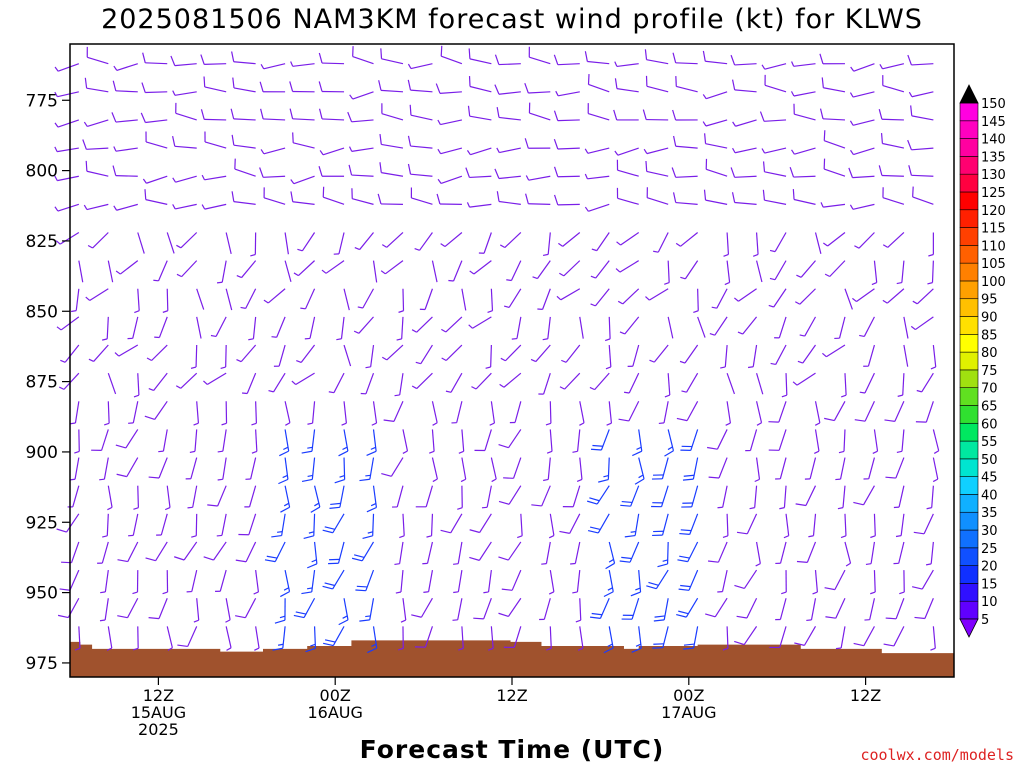 This screenshot has height=768, width=1024. I want to click on colorbar-cell, so click(969, 485).